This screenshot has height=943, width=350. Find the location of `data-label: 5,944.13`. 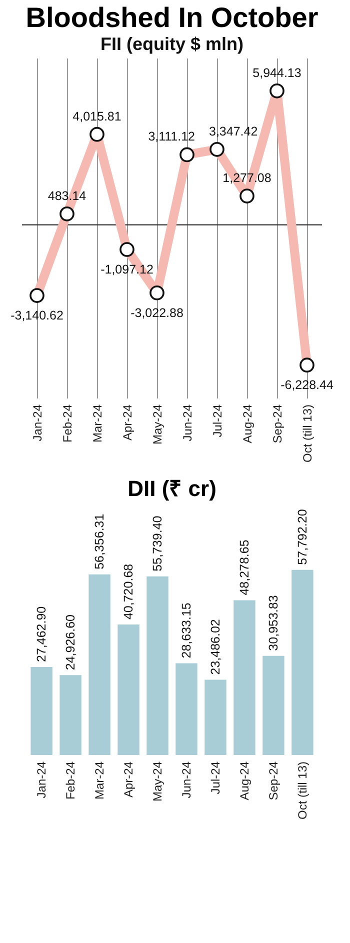

data-label: 5,944.13 is located at coordinates (277, 73).